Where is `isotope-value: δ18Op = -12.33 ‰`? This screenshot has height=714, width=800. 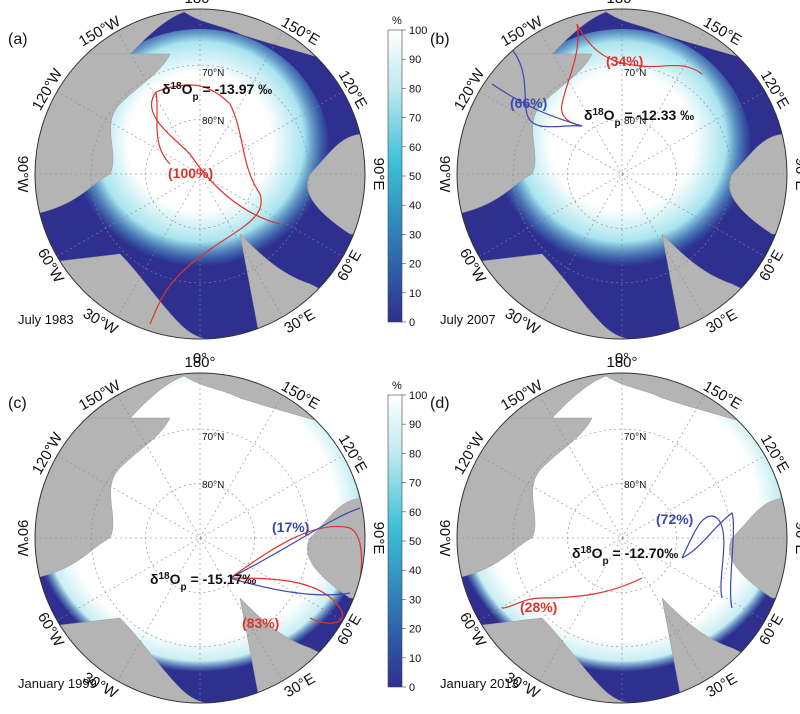 isotope-value: δ18Op = -12.33 ‰ is located at coordinates (639, 118).